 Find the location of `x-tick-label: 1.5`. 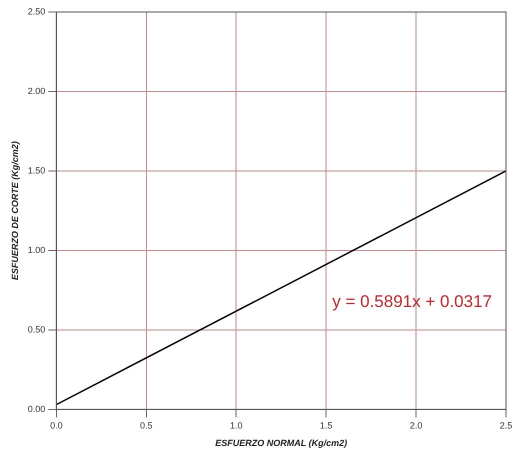

x-tick-label: 1.5 is located at coordinates (326, 425).